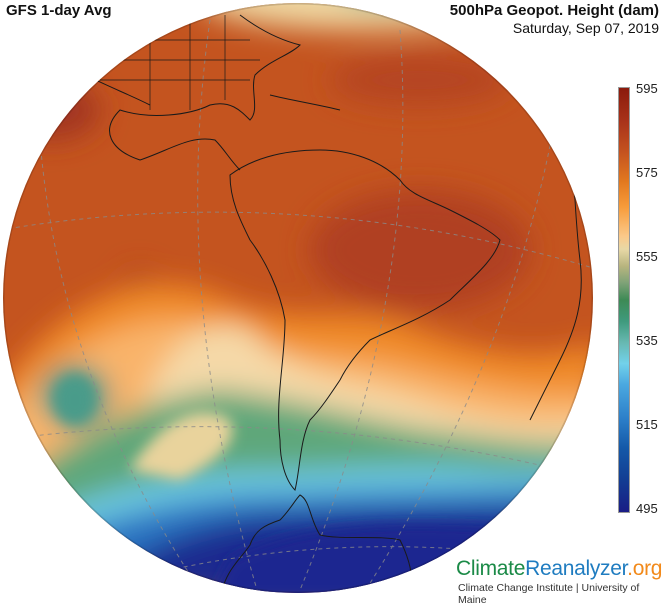 The image size is (665, 606). What do you see at coordinates (647, 508) in the screenshot?
I see `colorbar-tick-495: 495` at bounding box center [647, 508].